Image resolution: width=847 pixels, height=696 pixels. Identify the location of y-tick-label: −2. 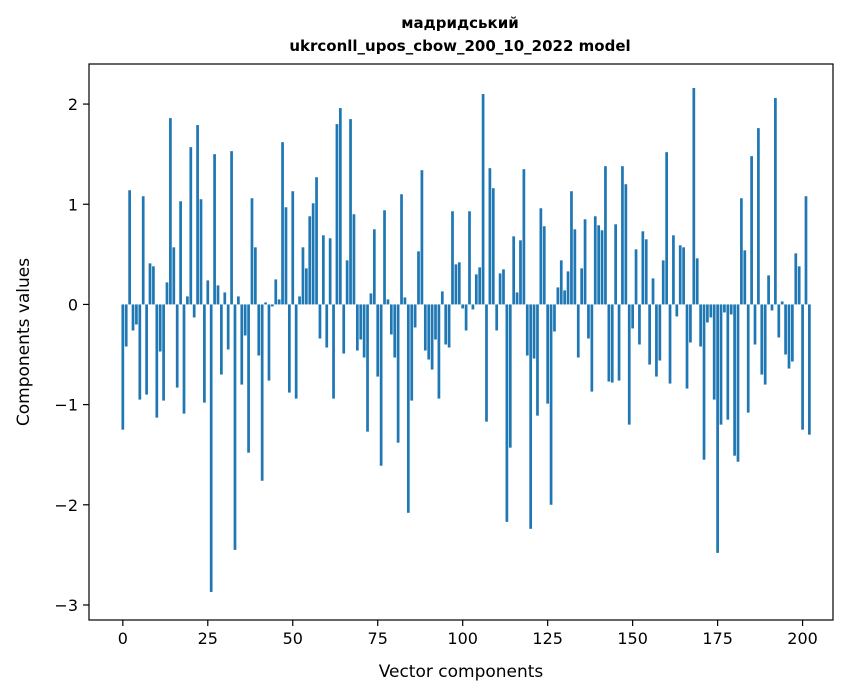
(66, 505).